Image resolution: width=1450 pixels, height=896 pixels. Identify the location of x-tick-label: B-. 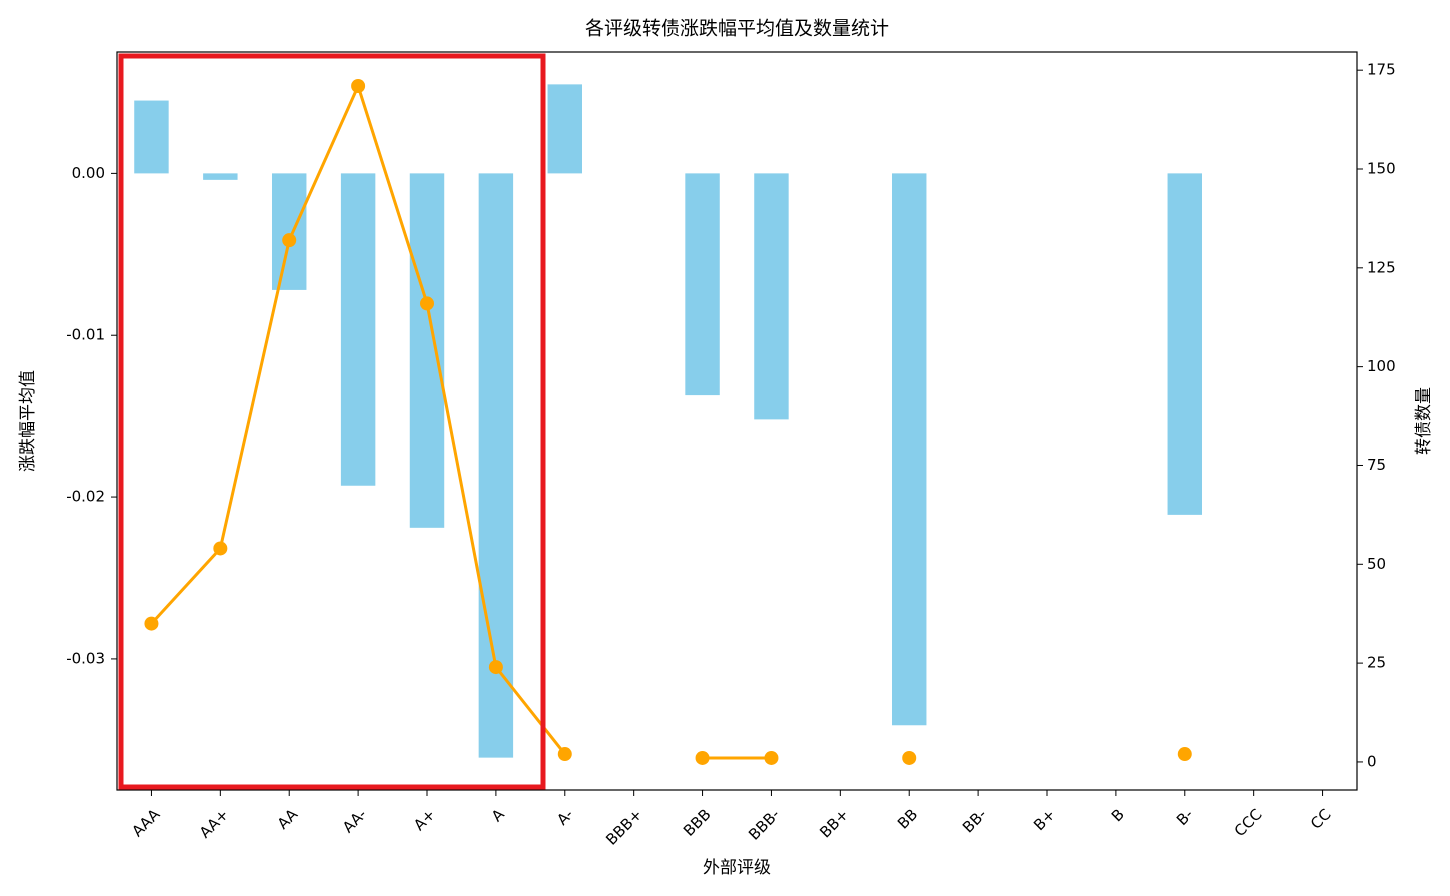
(1185, 817).